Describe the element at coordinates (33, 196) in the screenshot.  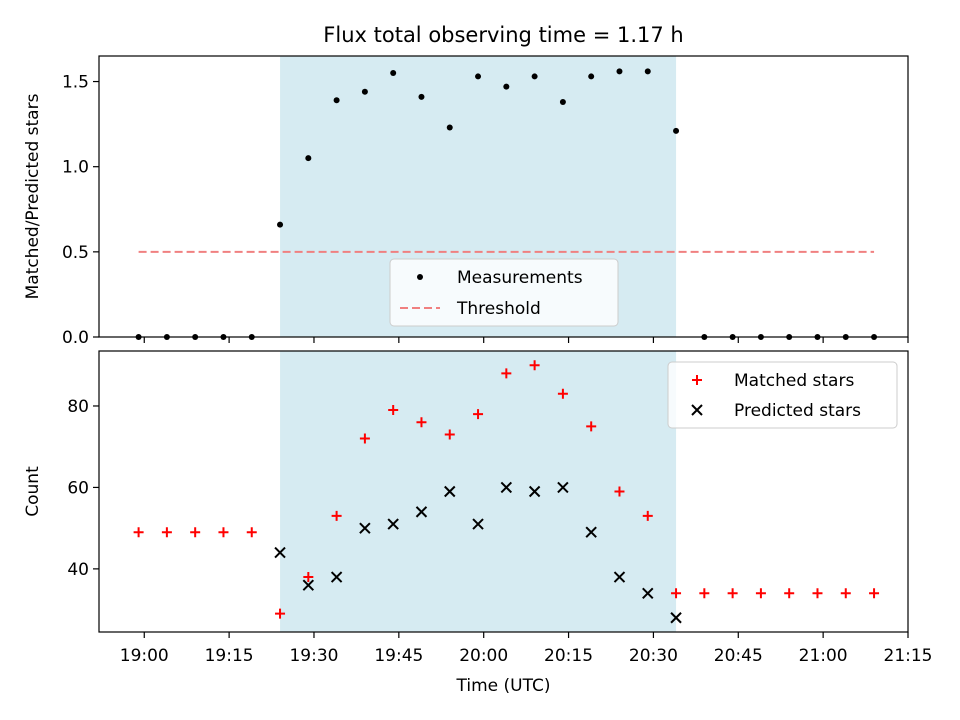
I see `y-axis-label: Matched/Predicted stars` at that location.